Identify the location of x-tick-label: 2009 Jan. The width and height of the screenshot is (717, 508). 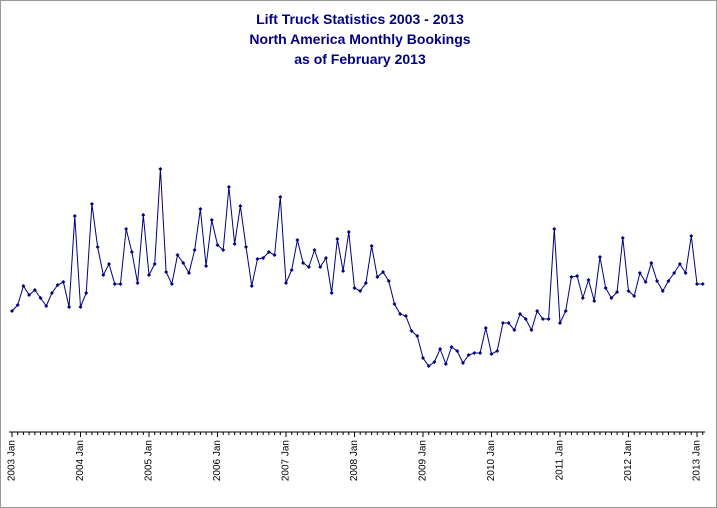
(423, 460).